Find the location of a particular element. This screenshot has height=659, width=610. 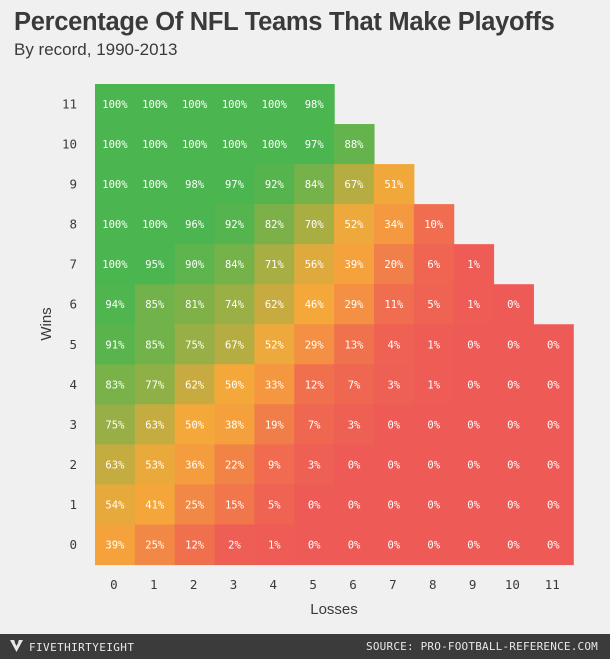

cell-value-label: 41% is located at coordinates (155, 505).